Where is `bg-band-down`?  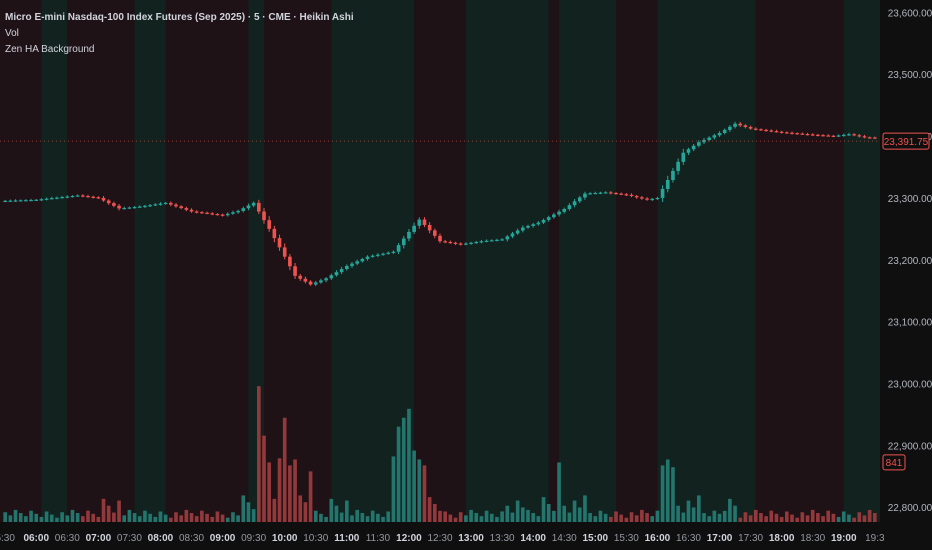 bg-band-down is located at coordinates (799, 261).